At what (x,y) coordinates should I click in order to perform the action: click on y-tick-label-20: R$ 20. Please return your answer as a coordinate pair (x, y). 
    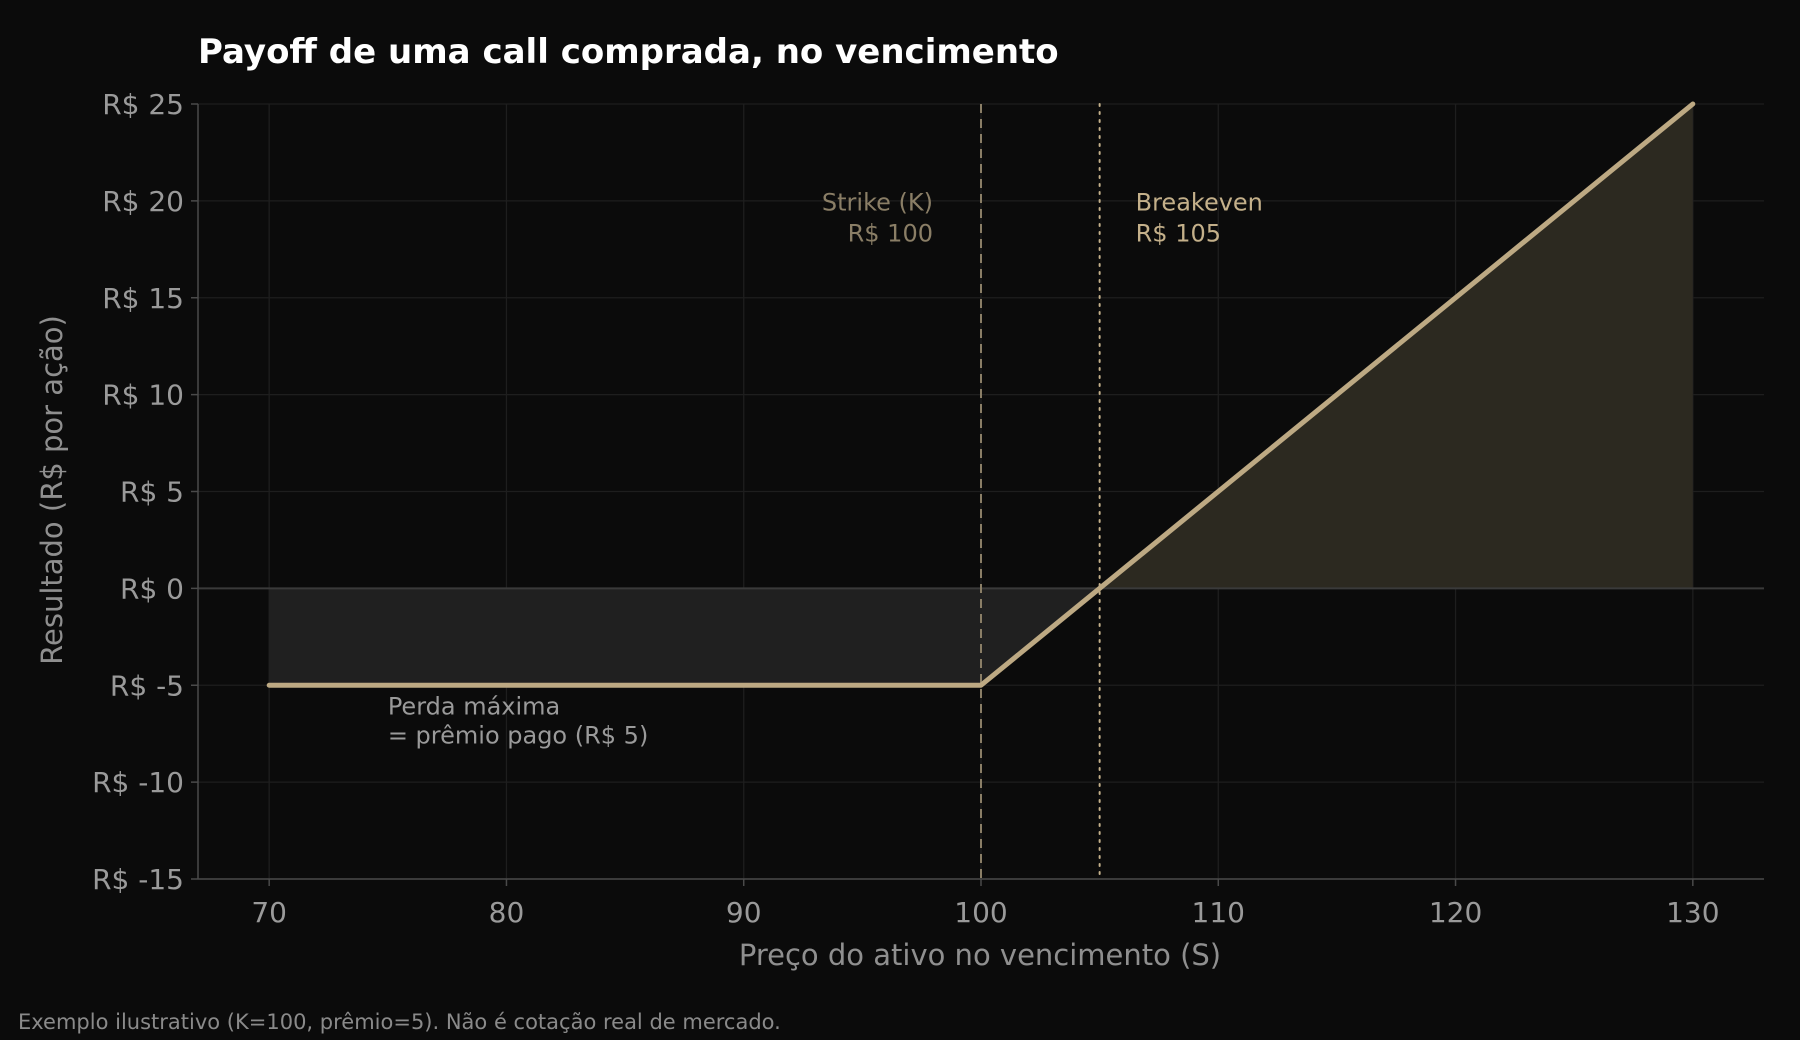
    Looking at the image, I should click on (143, 201).